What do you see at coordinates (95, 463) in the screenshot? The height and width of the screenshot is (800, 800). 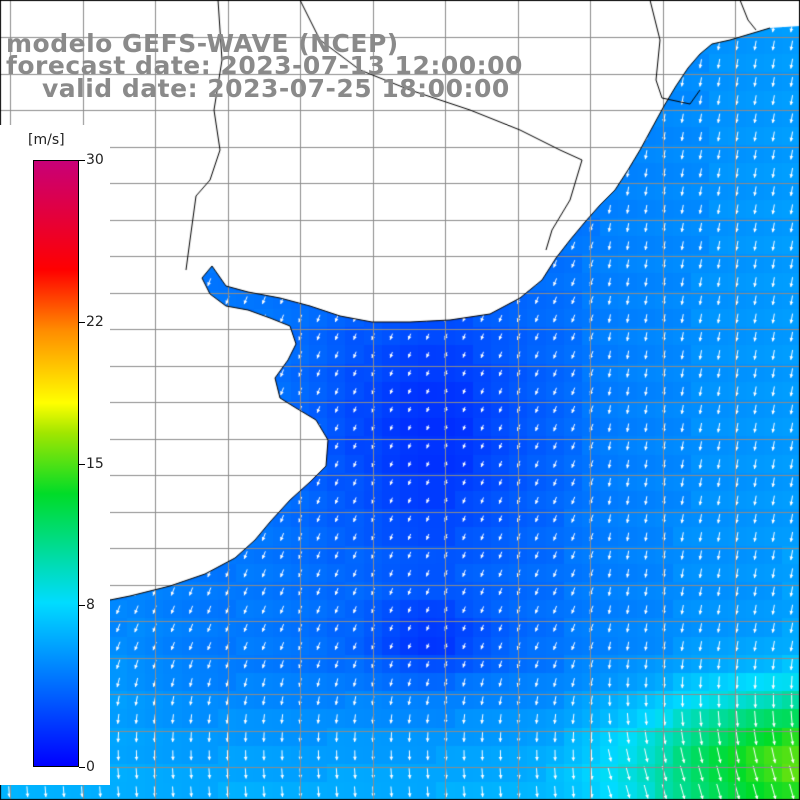 I see `colorbar-tick-label: 15` at bounding box center [95, 463].